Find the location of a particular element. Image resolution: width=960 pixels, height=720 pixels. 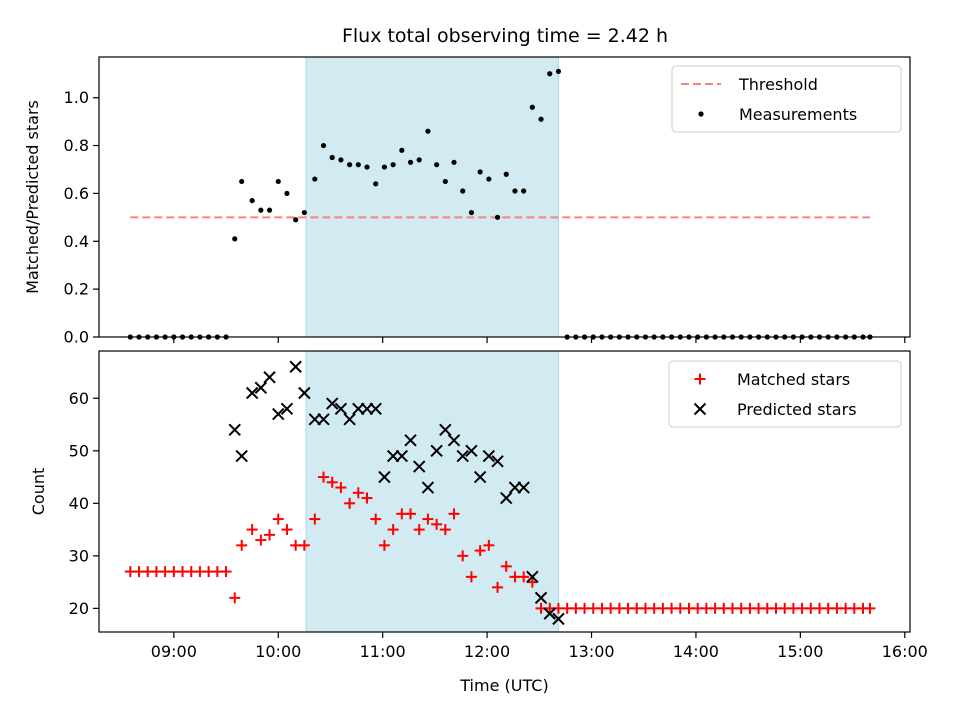

count-y-label: Count is located at coordinates (38, 492).